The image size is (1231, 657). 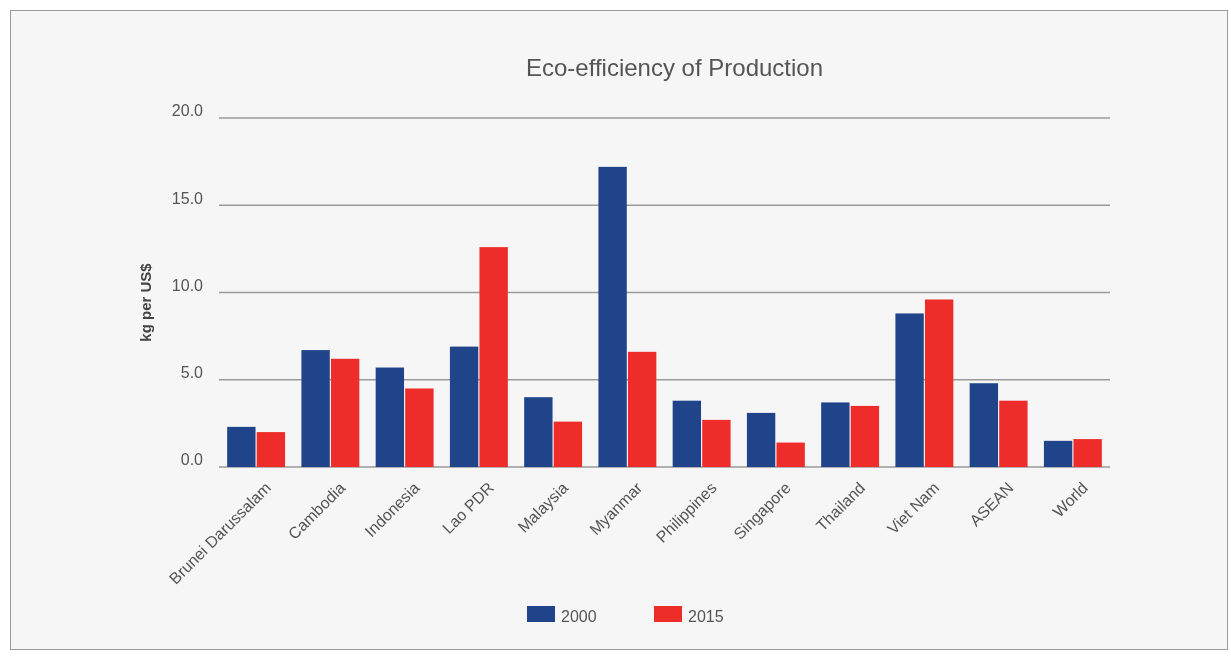 What do you see at coordinates (187, 111) in the screenshot?
I see `y-tick-label: 20.0` at bounding box center [187, 111].